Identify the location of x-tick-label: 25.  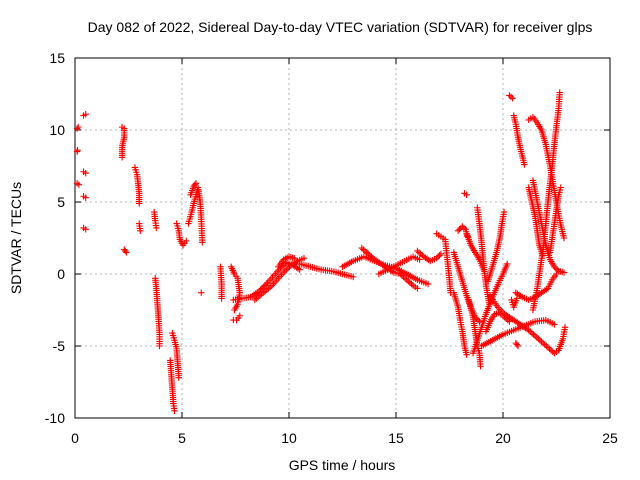
(610, 438).